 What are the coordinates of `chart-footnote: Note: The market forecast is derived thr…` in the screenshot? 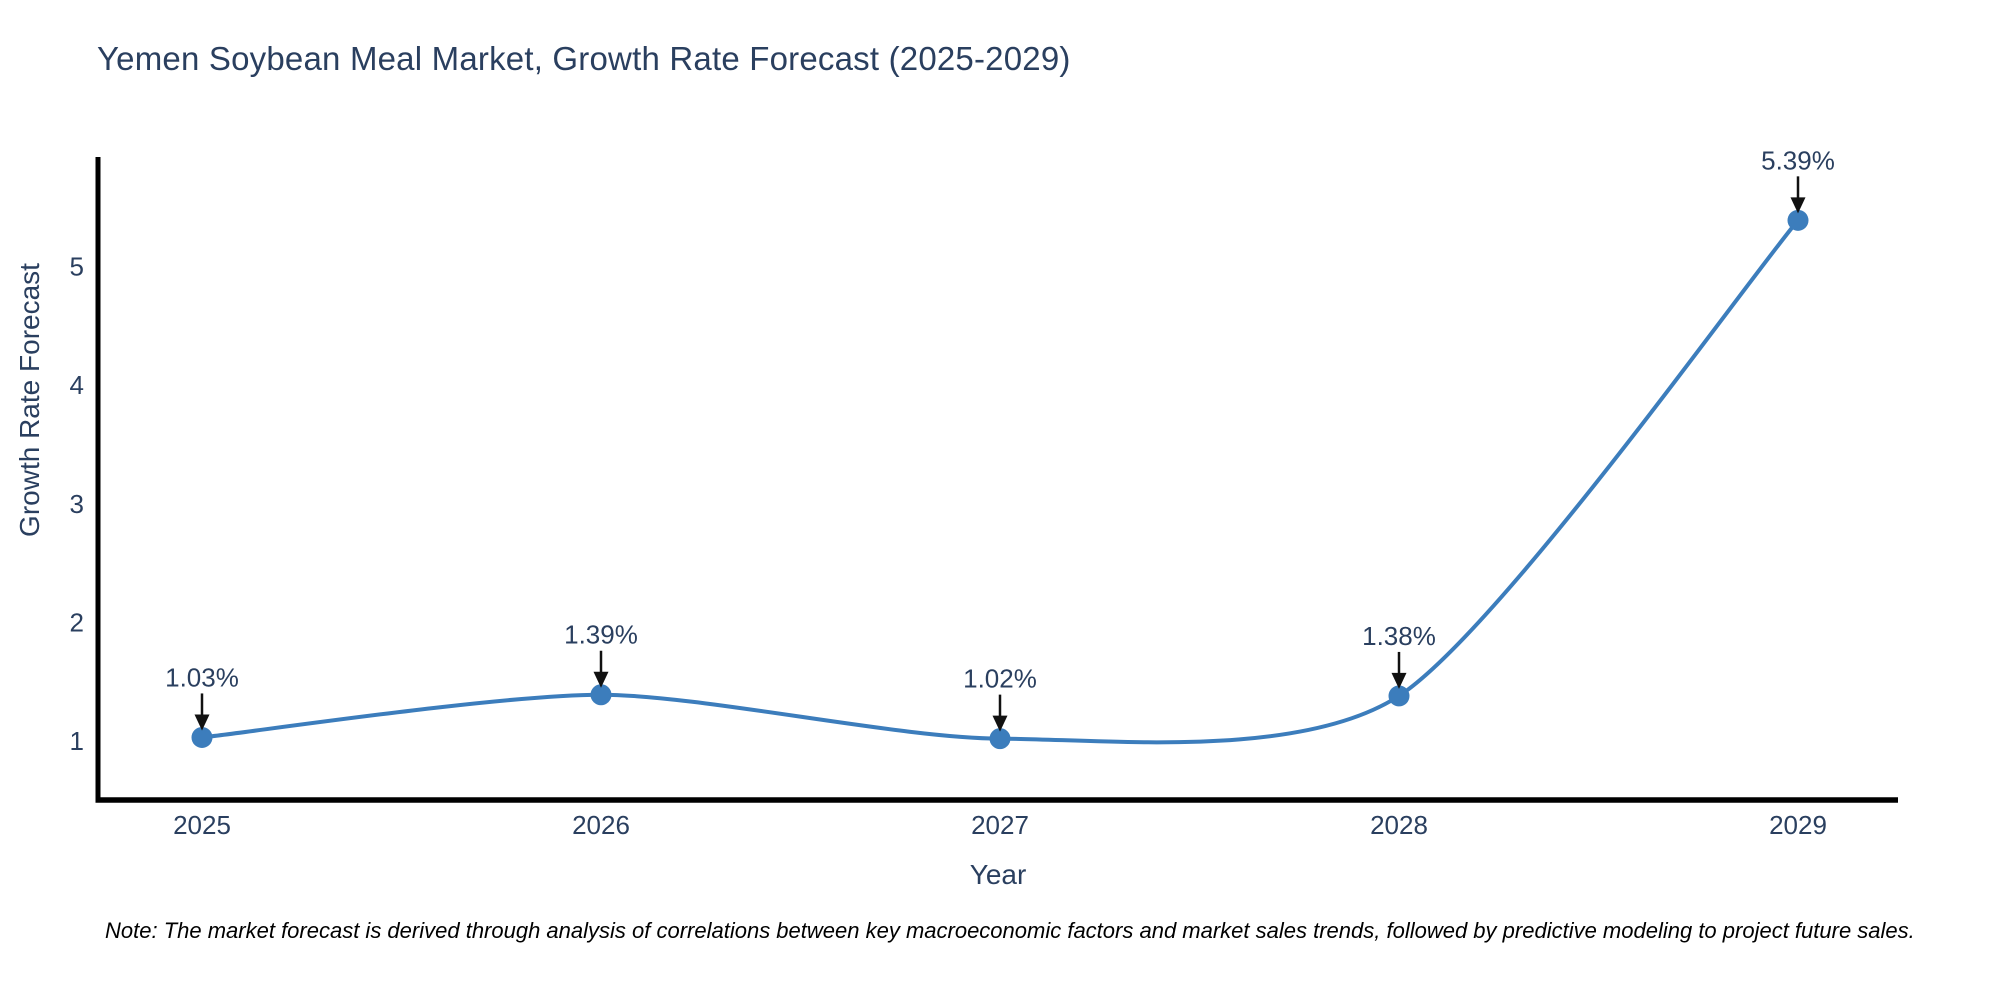 It's located at (1010, 930).